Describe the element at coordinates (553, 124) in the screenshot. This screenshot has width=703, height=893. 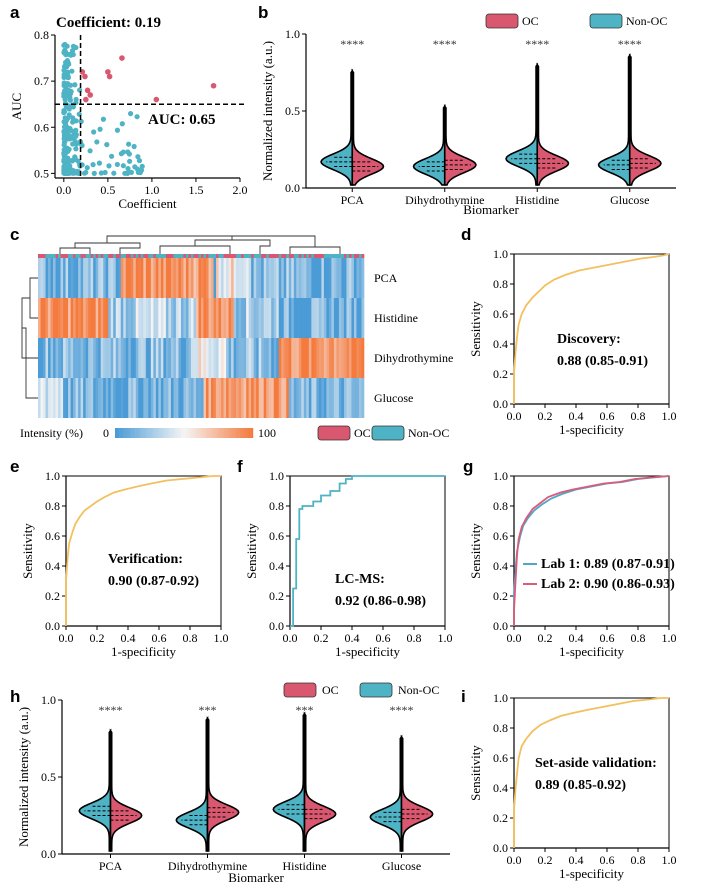
I see `b-violin-oc` at that location.